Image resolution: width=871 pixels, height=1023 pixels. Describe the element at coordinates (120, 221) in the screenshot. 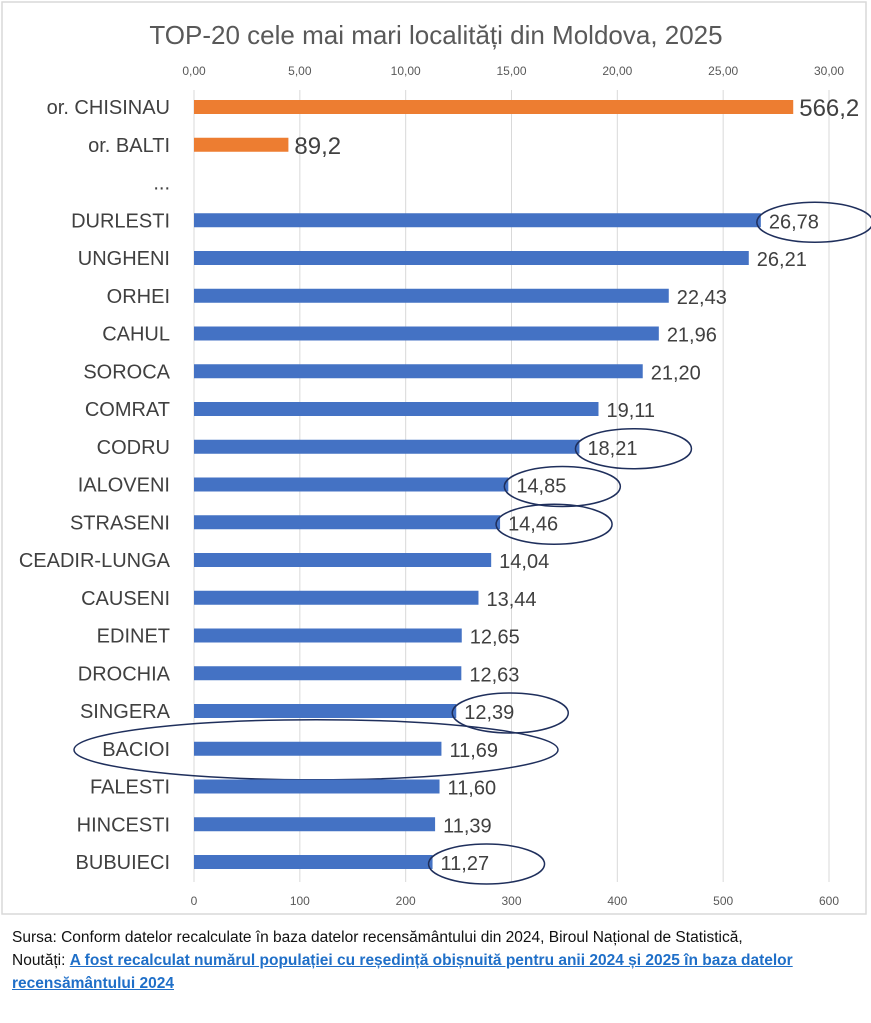

I see `category-label: DURLESTI` at that location.